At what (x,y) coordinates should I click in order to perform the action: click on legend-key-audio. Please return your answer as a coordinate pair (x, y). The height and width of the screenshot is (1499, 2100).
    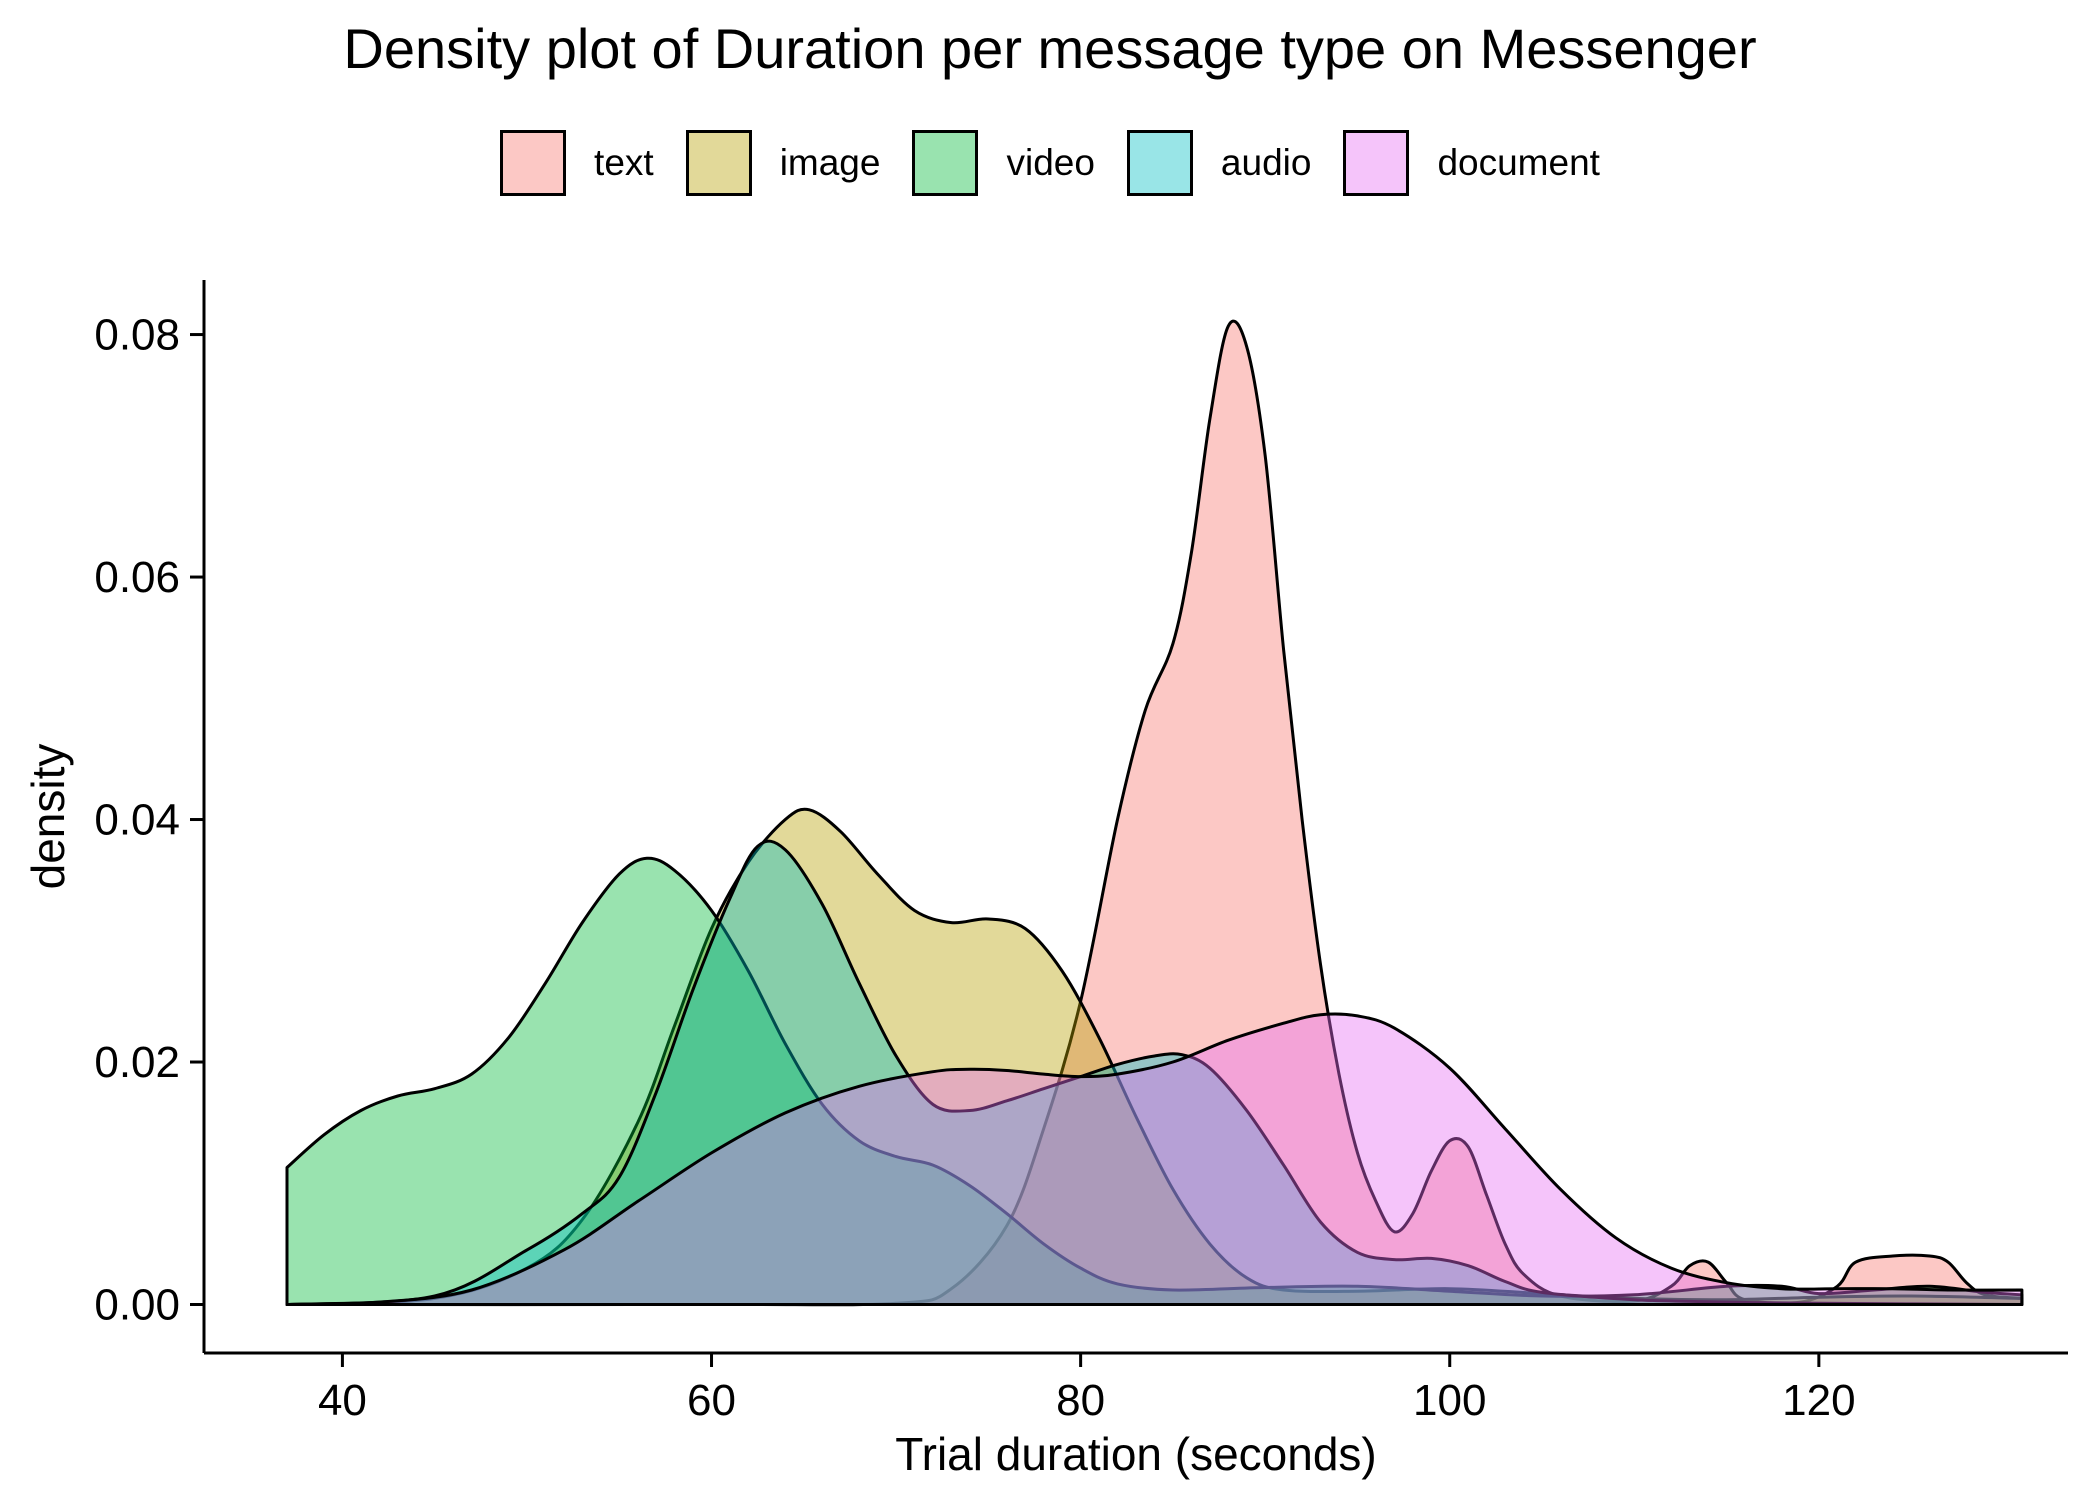
    Looking at the image, I should click on (1159, 163).